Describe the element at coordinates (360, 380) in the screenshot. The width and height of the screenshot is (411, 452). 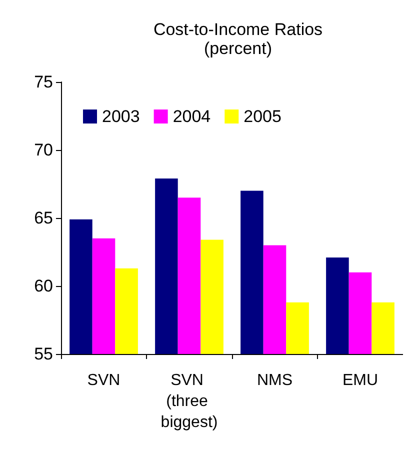
I see `x-tick-label: EMU` at that location.